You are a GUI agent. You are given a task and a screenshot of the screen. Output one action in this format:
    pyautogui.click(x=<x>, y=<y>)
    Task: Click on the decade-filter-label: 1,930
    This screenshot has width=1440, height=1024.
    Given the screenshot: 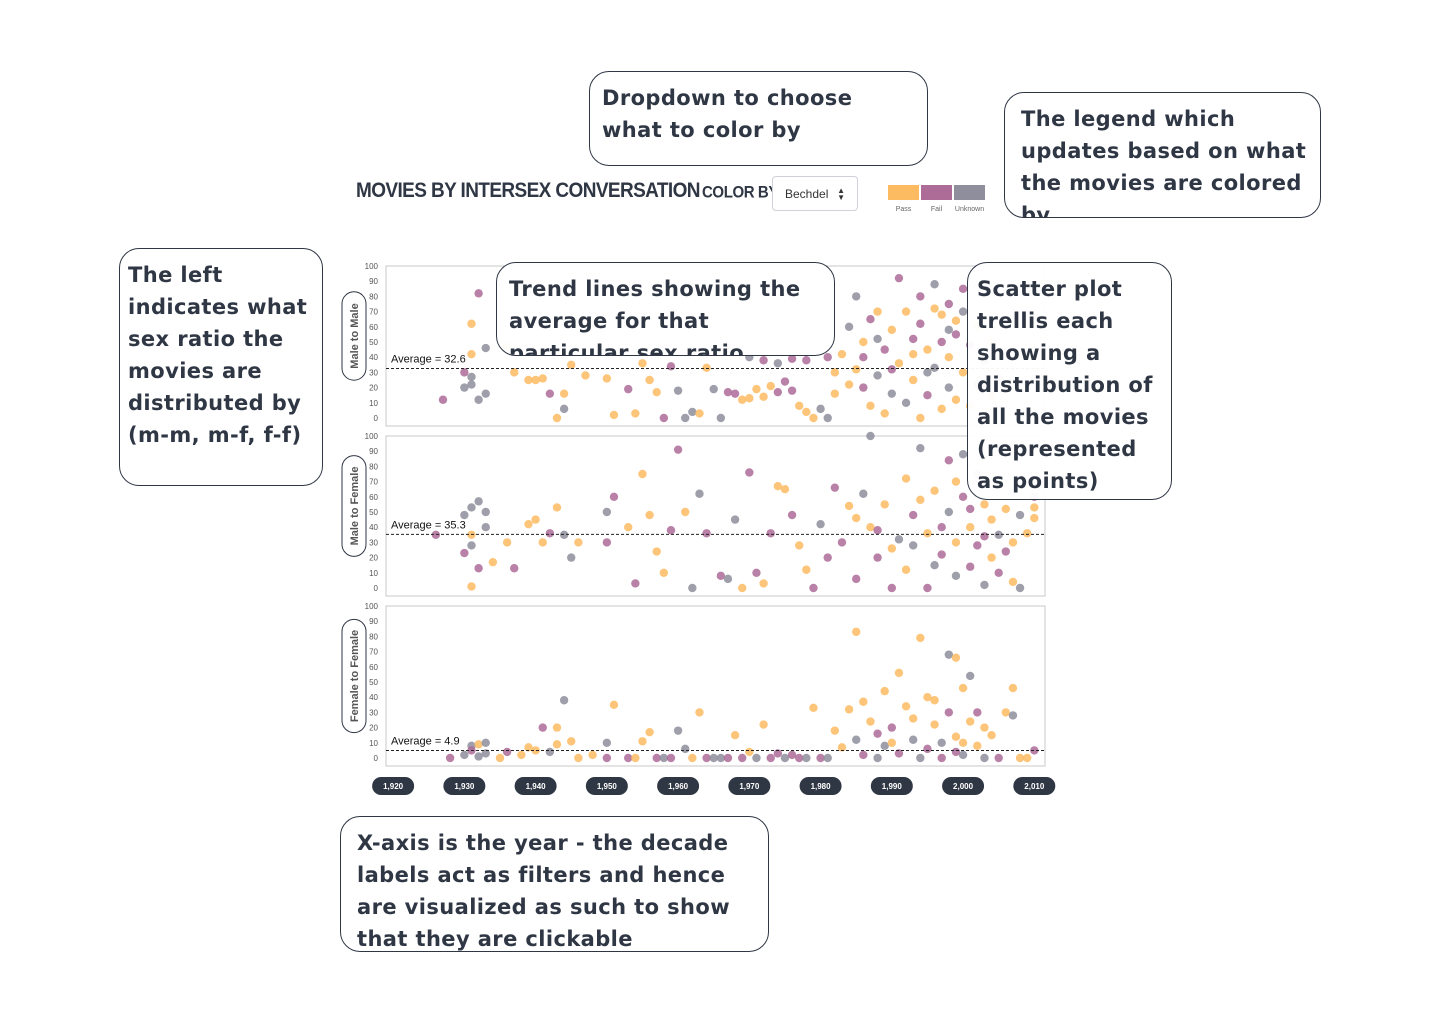 What is the action you would take?
    pyautogui.click(x=464, y=786)
    